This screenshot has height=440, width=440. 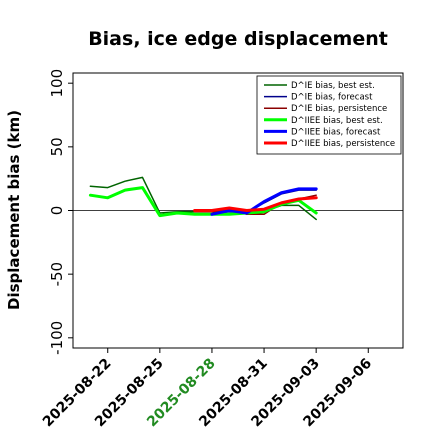 I want to click on chart-title: Bias, ice edge displacement, so click(x=238, y=39).